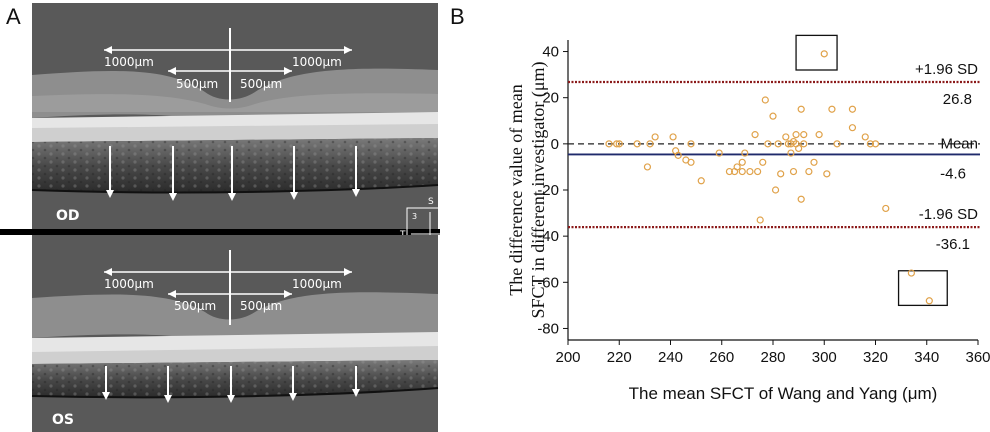  Describe the element at coordinates (957, 99) in the screenshot. I see `upper-limit-value: 26.8` at that location.